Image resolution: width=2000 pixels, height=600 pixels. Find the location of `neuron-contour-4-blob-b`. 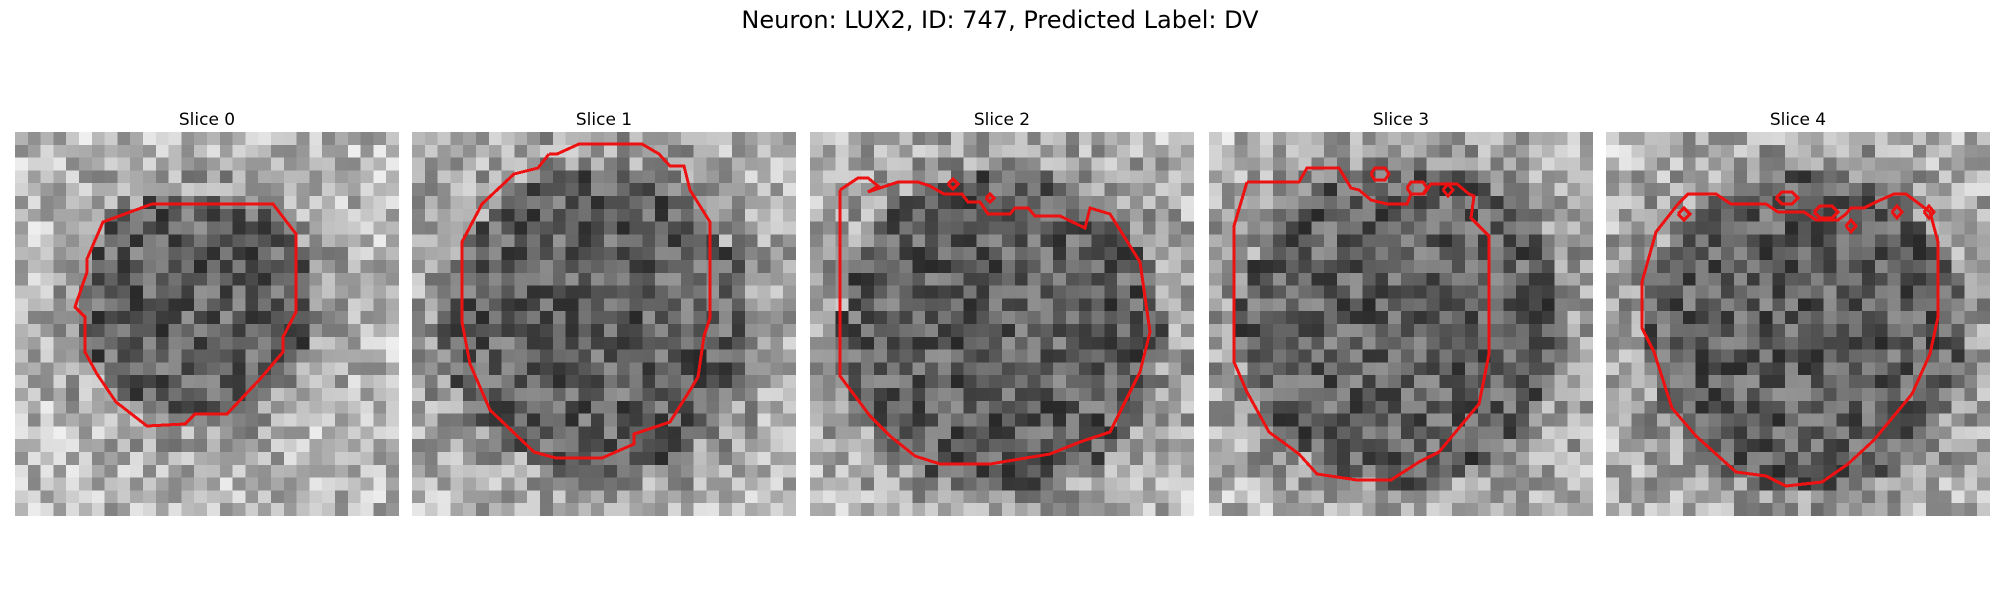

neuron-contour-4-blob-b is located at coordinates (1787, 198).